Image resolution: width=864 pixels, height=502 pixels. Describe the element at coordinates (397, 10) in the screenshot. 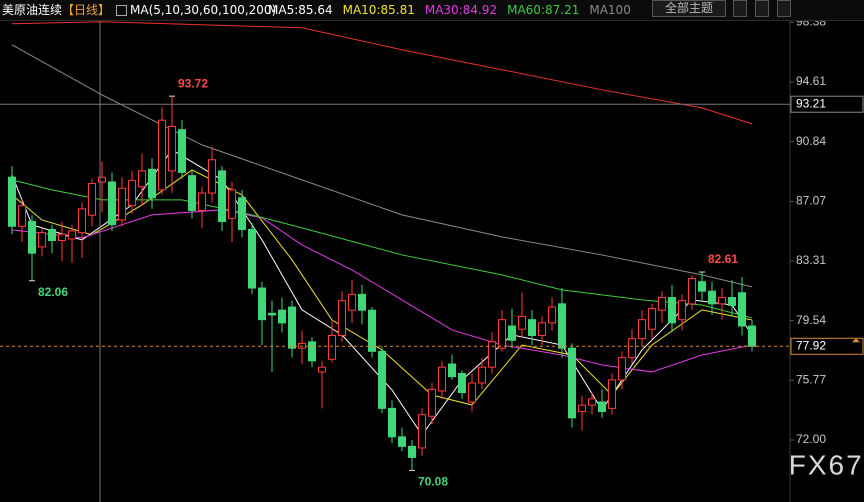

I see `legend-value: 85.81` at that location.